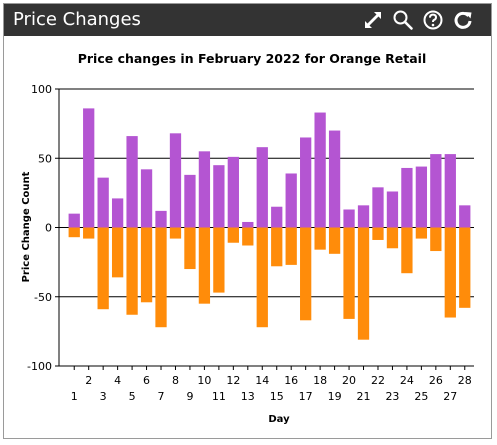 The image size is (497, 445). Describe the element at coordinates (26, 226) in the screenshot. I see `y-axis-label: Price Change Count` at that location.